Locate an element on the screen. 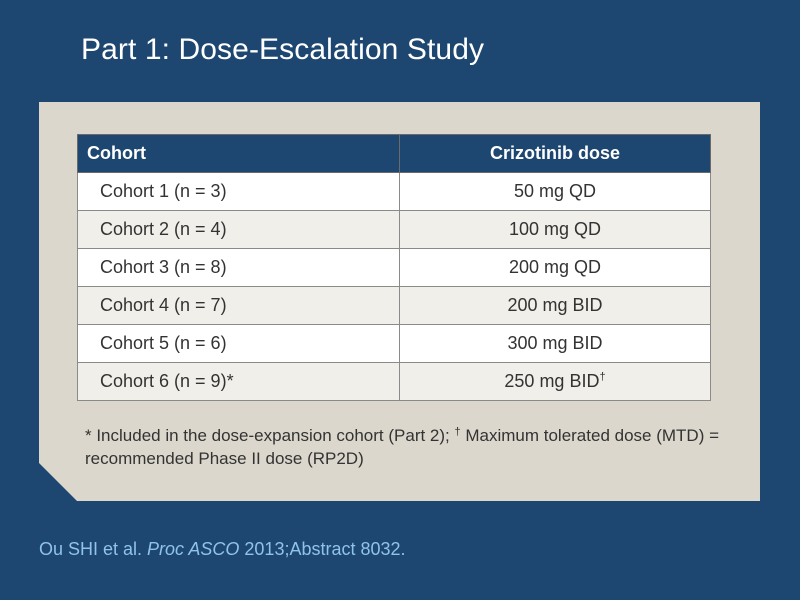  table-row: Cohort 2 (n = 4) 100 mg QD is located at coordinates (394, 230).